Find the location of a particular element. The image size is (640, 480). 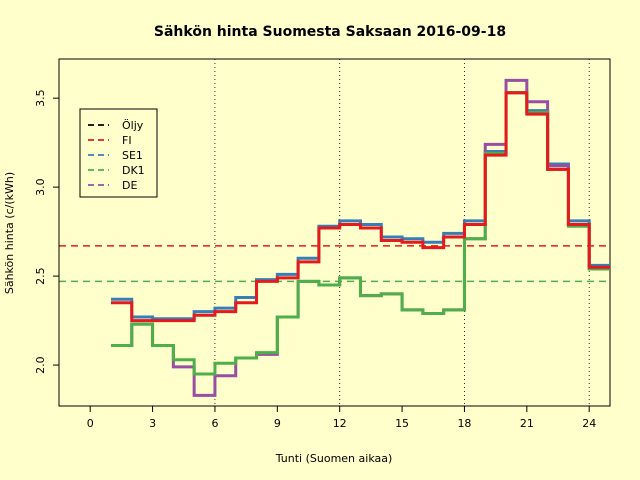

x-tick-label: 15 is located at coordinates (402, 423).